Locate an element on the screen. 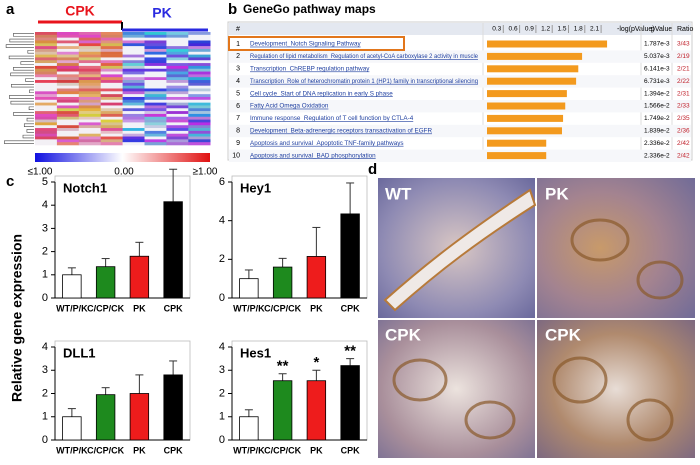  panel-label: c is located at coordinates (10, 181).